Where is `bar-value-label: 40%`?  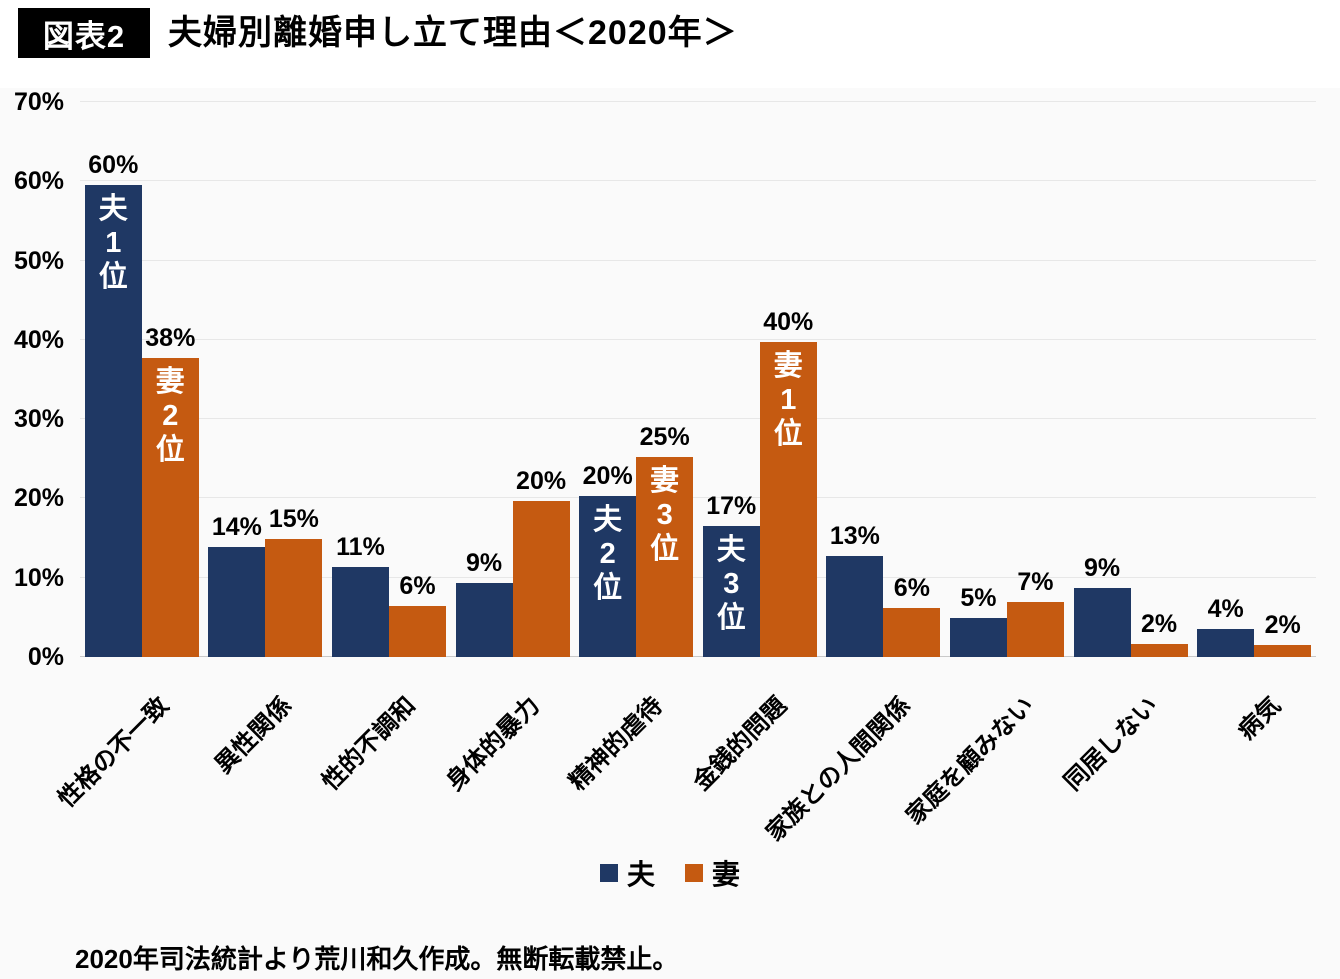 bar-value-label: 40% is located at coordinates (788, 322).